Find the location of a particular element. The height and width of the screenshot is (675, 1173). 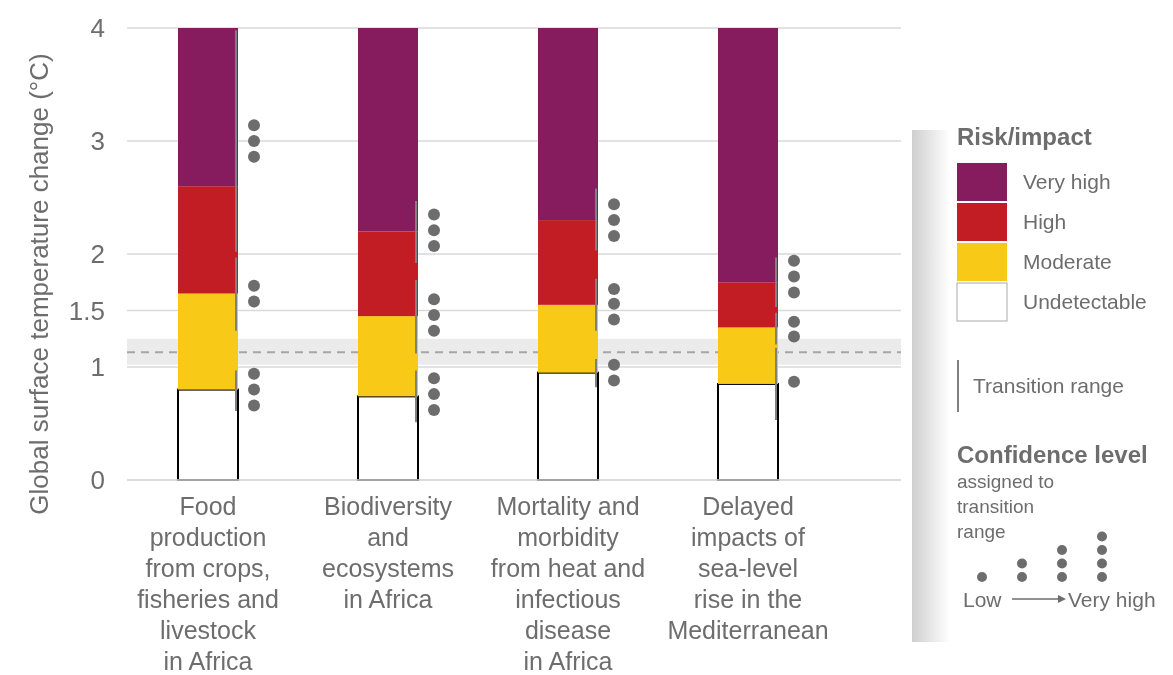

x-tick-label: Mortality and morbidity from heat and infectious disease in Africa is located at coordinates (568, 583).